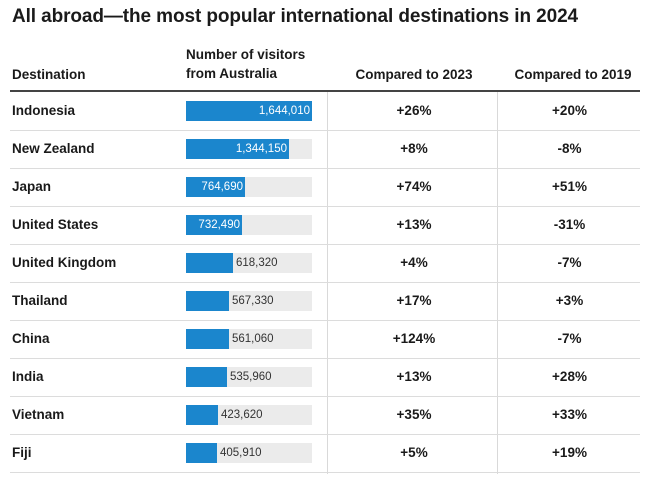  I want to click on header-destination: Destination, so click(49, 74).